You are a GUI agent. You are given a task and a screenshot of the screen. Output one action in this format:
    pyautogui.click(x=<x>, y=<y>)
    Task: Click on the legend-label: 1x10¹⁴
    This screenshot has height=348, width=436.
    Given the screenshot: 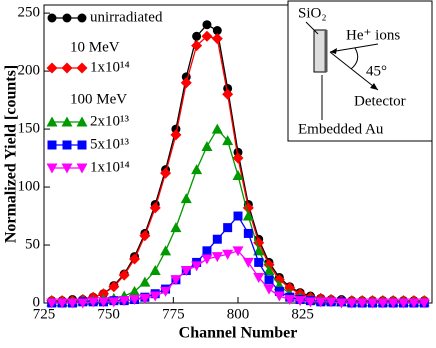 What is the action you would take?
    pyautogui.click(x=110, y=167)
    